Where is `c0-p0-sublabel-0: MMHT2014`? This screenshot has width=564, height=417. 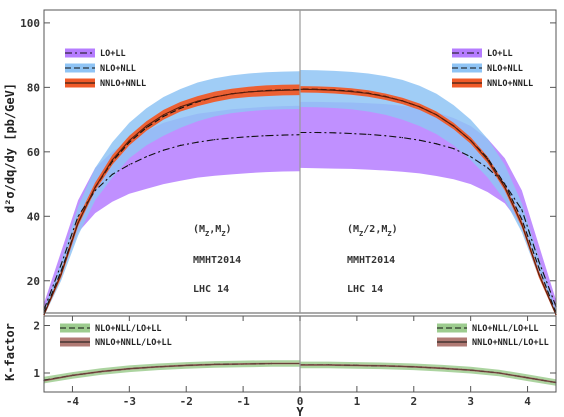
c0-p0-sublabel-0: MMHT2014 is located at coordinates (217, 260).